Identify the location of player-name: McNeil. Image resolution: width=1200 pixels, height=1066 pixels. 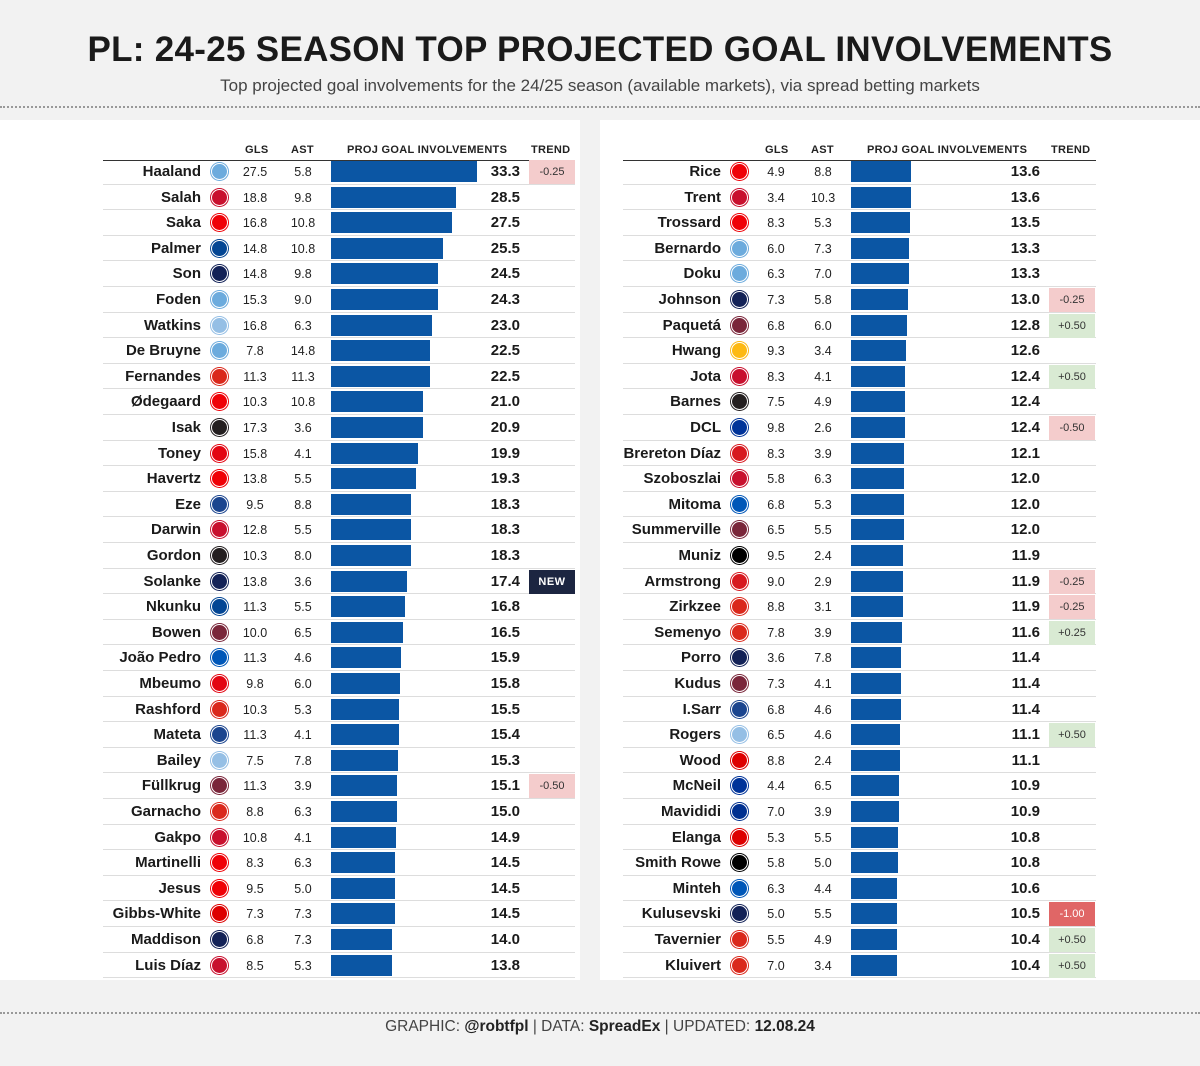
(696, 786).